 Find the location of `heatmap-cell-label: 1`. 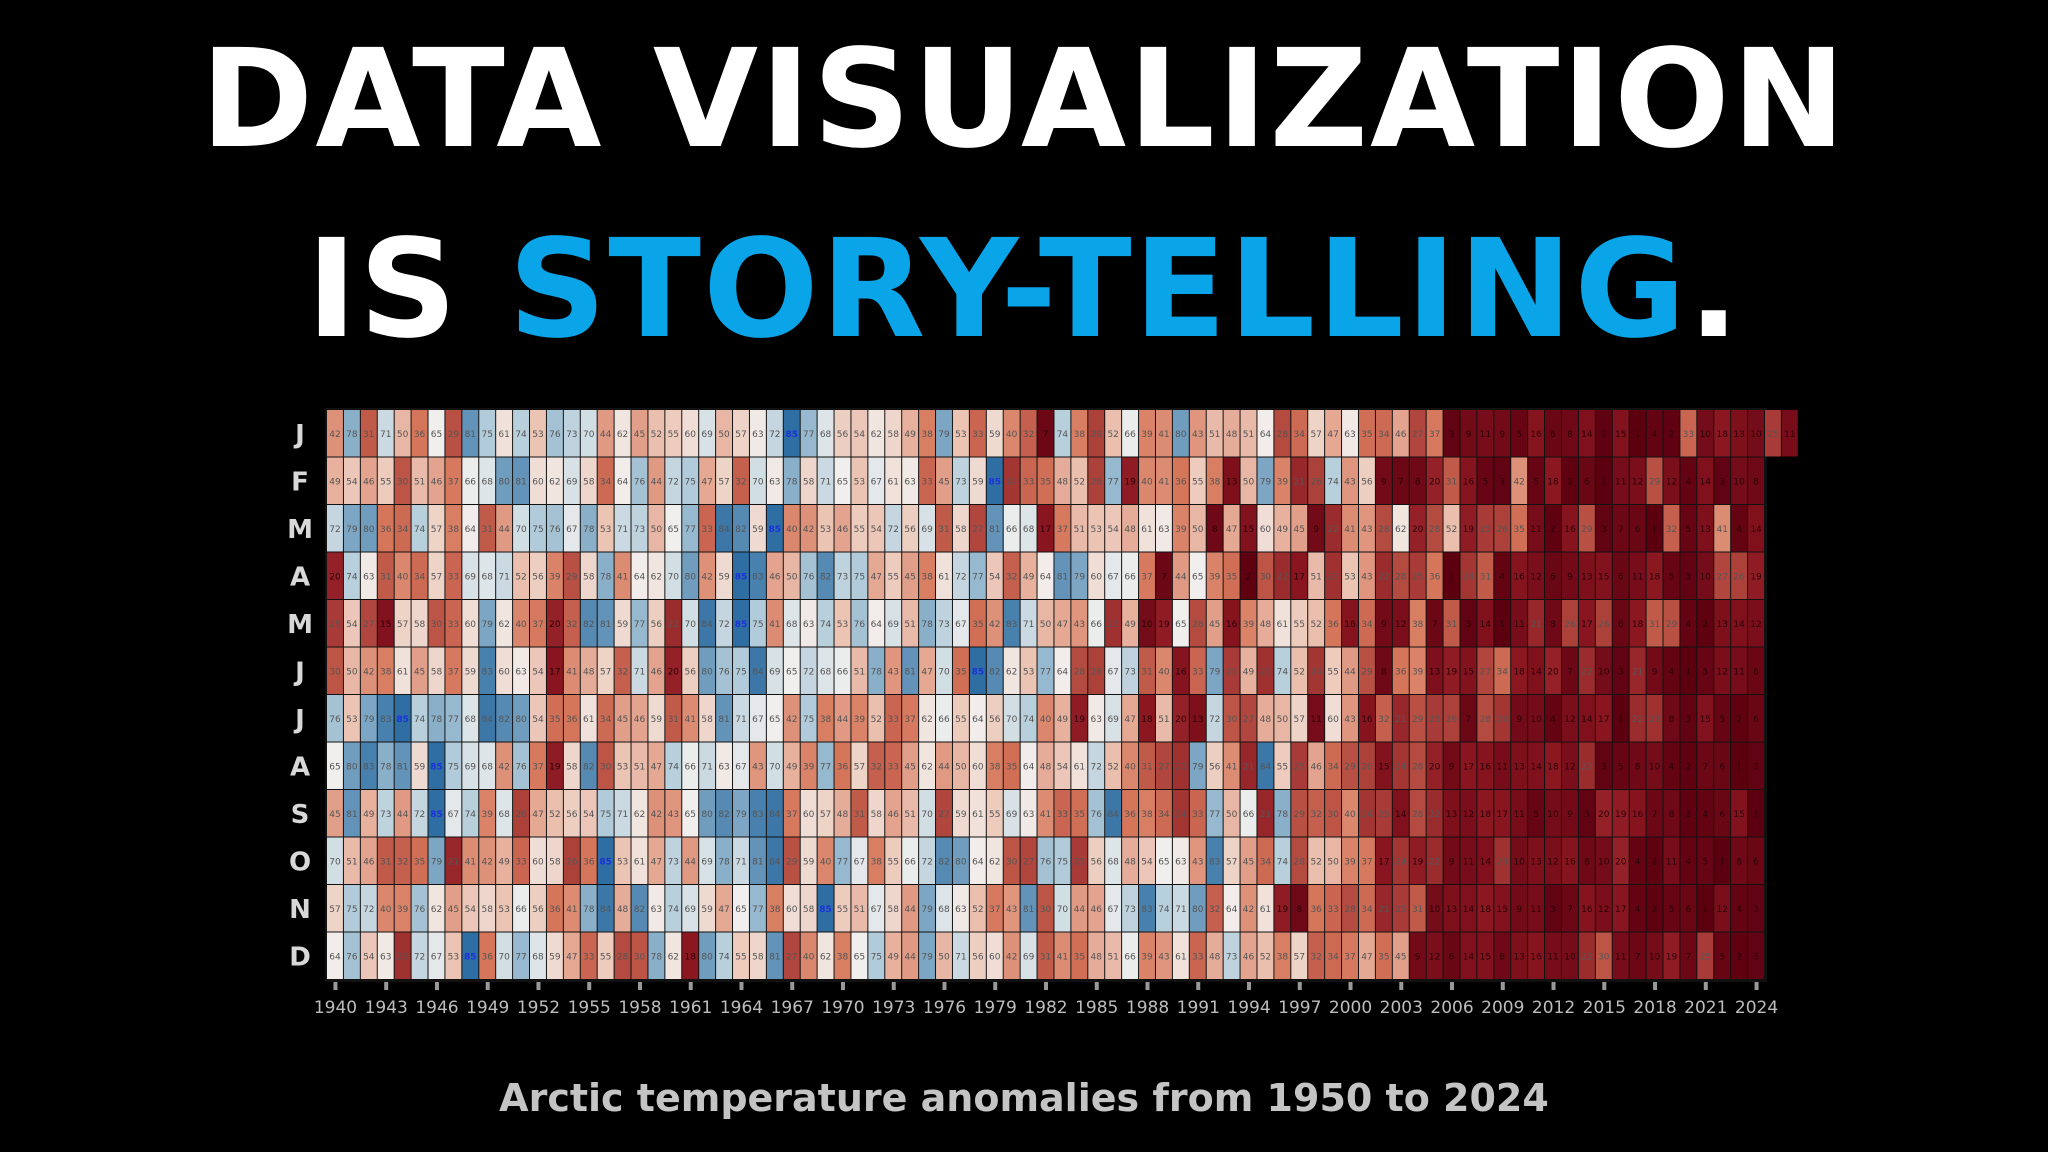

heatmap-cell-label: 1 is located at coordinates (1689, 672).